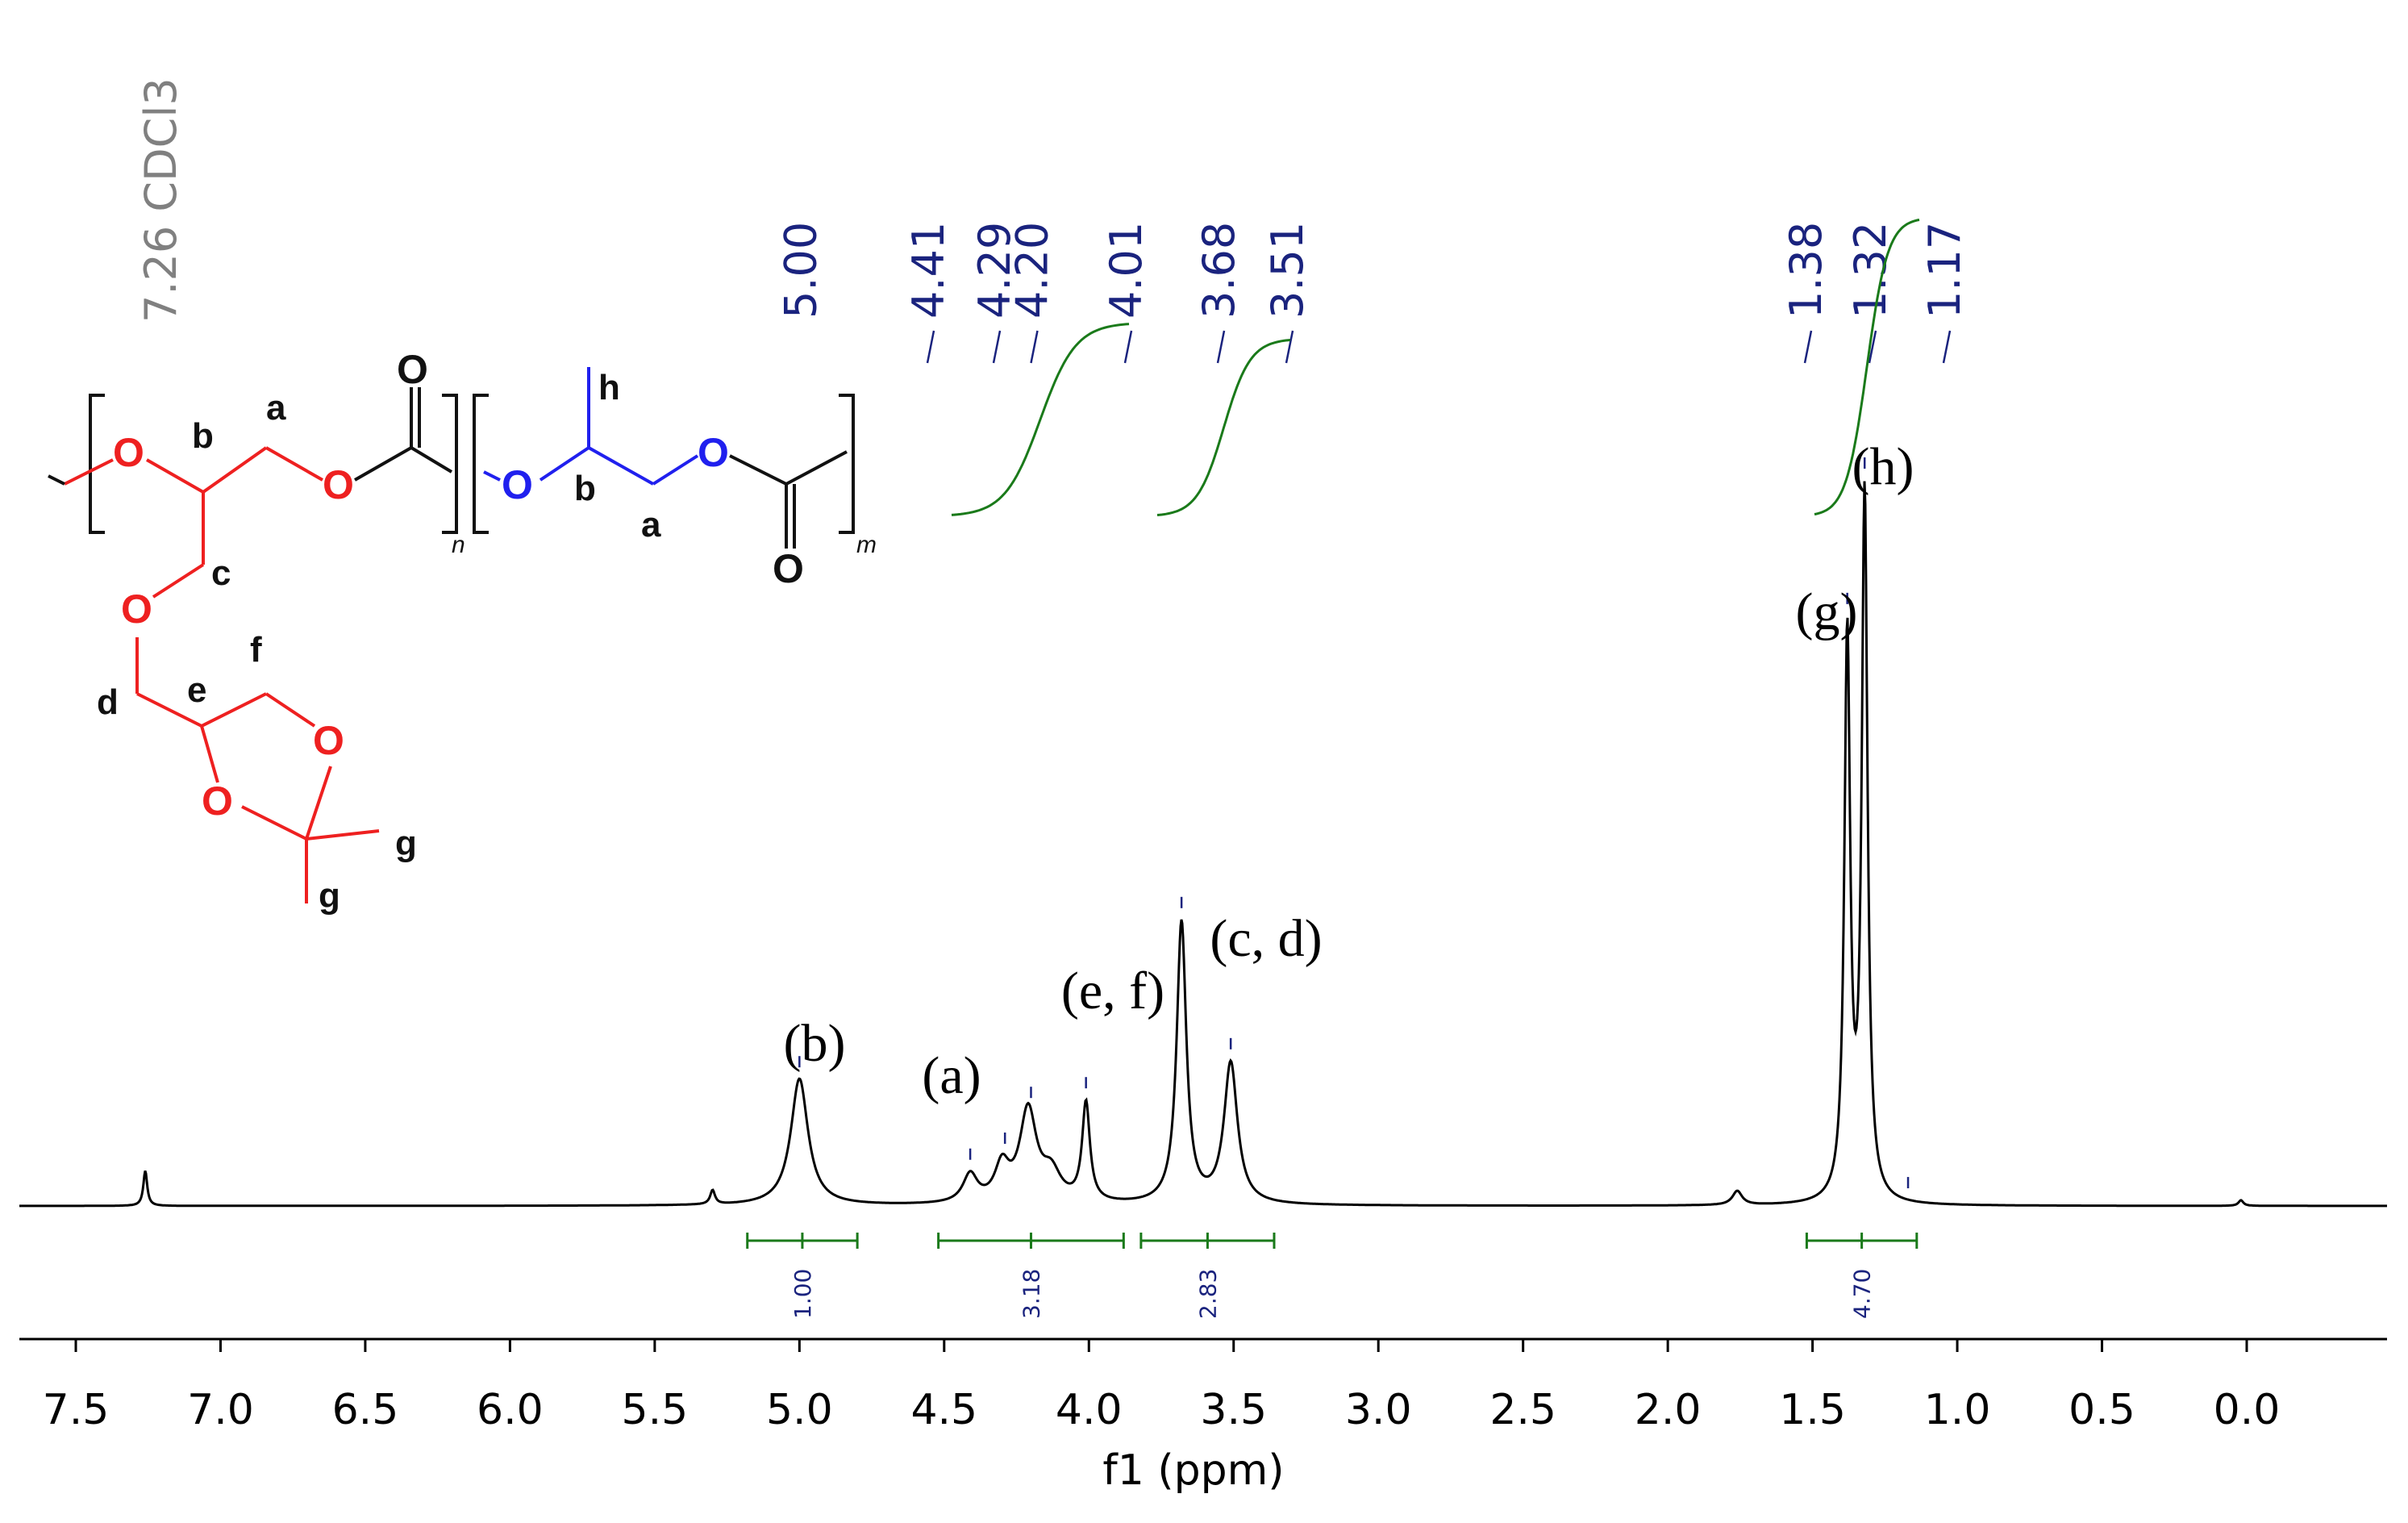 The width and height of the screenshot is (2408, 1523). What do you see at coordinates (802, 1294) in the screenshot?
I see `integral-value: 1.00` at bounding box center [802, 1294].